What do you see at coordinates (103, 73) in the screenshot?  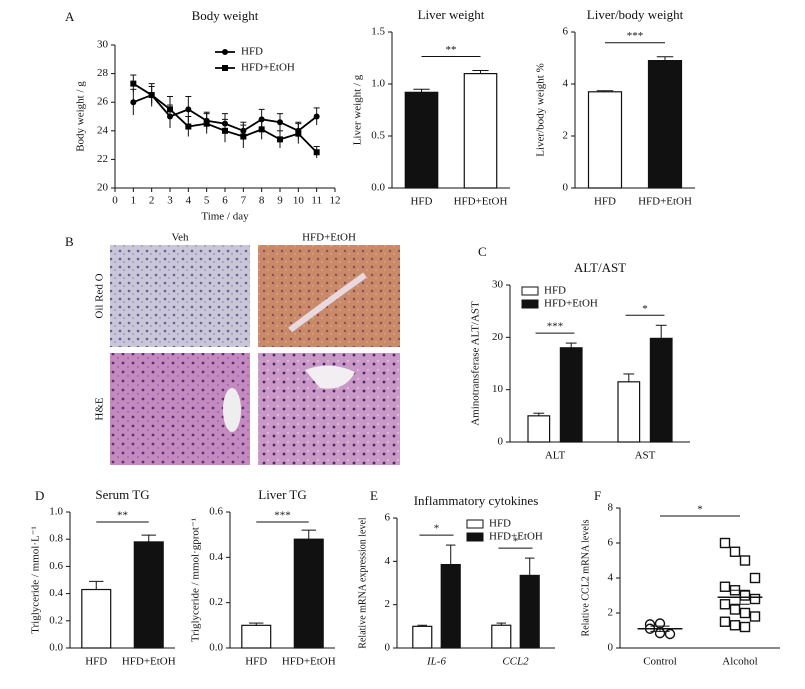 I see `y-tick-label: 28` at bounding box center [103, 73].